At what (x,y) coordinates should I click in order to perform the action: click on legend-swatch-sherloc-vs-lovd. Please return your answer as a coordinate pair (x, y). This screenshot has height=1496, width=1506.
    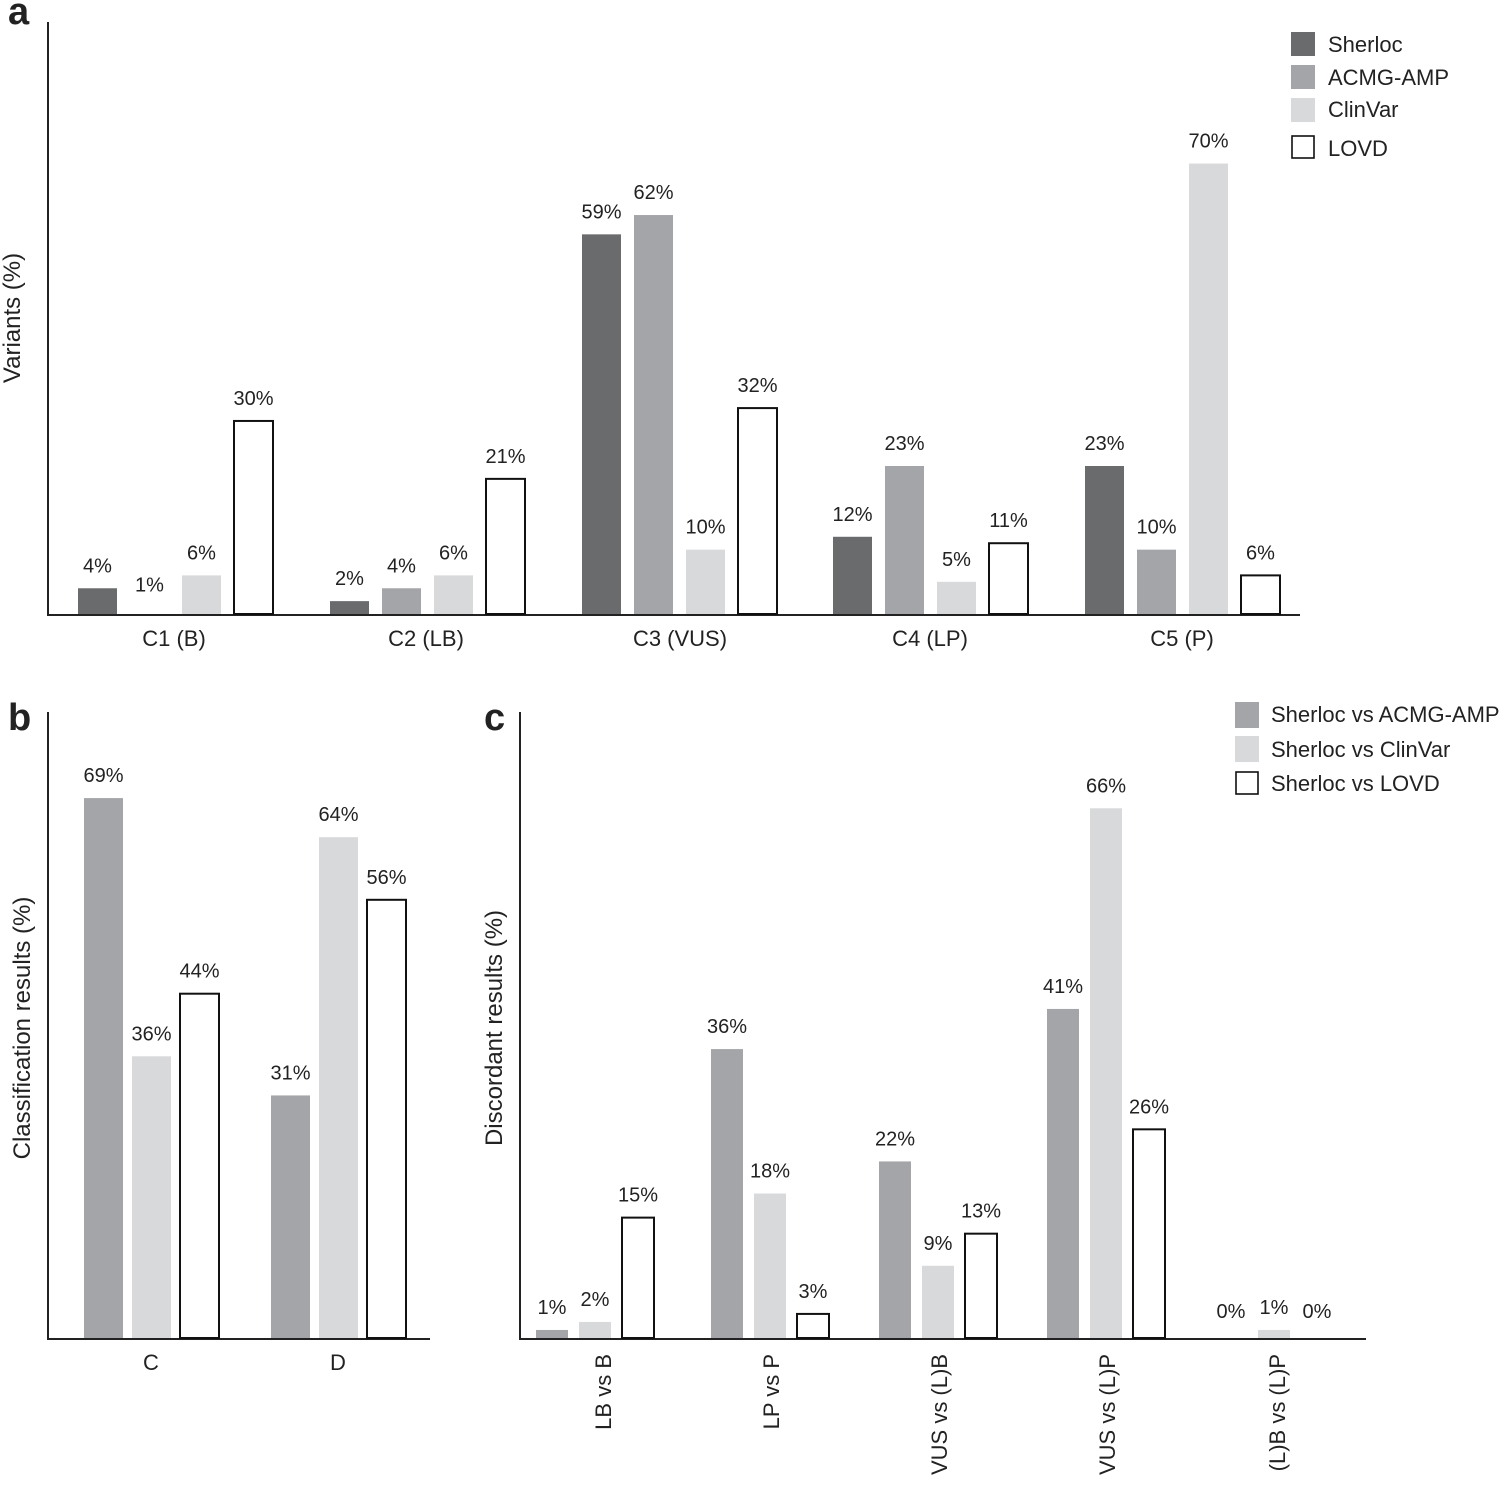
    Looking at the image, I should click on (1247, 783).